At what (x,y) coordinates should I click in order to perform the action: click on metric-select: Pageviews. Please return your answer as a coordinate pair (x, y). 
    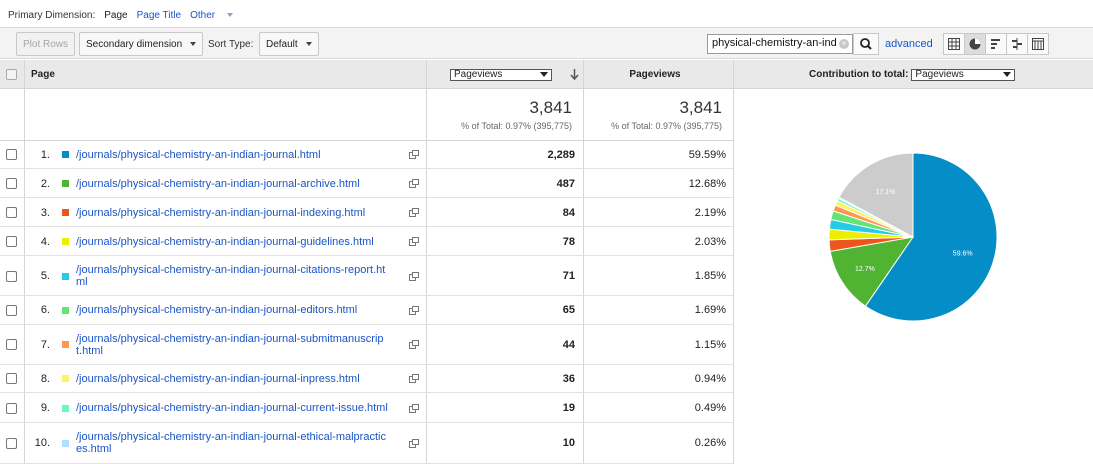
    Looking at the image, I should click on (501, 74).